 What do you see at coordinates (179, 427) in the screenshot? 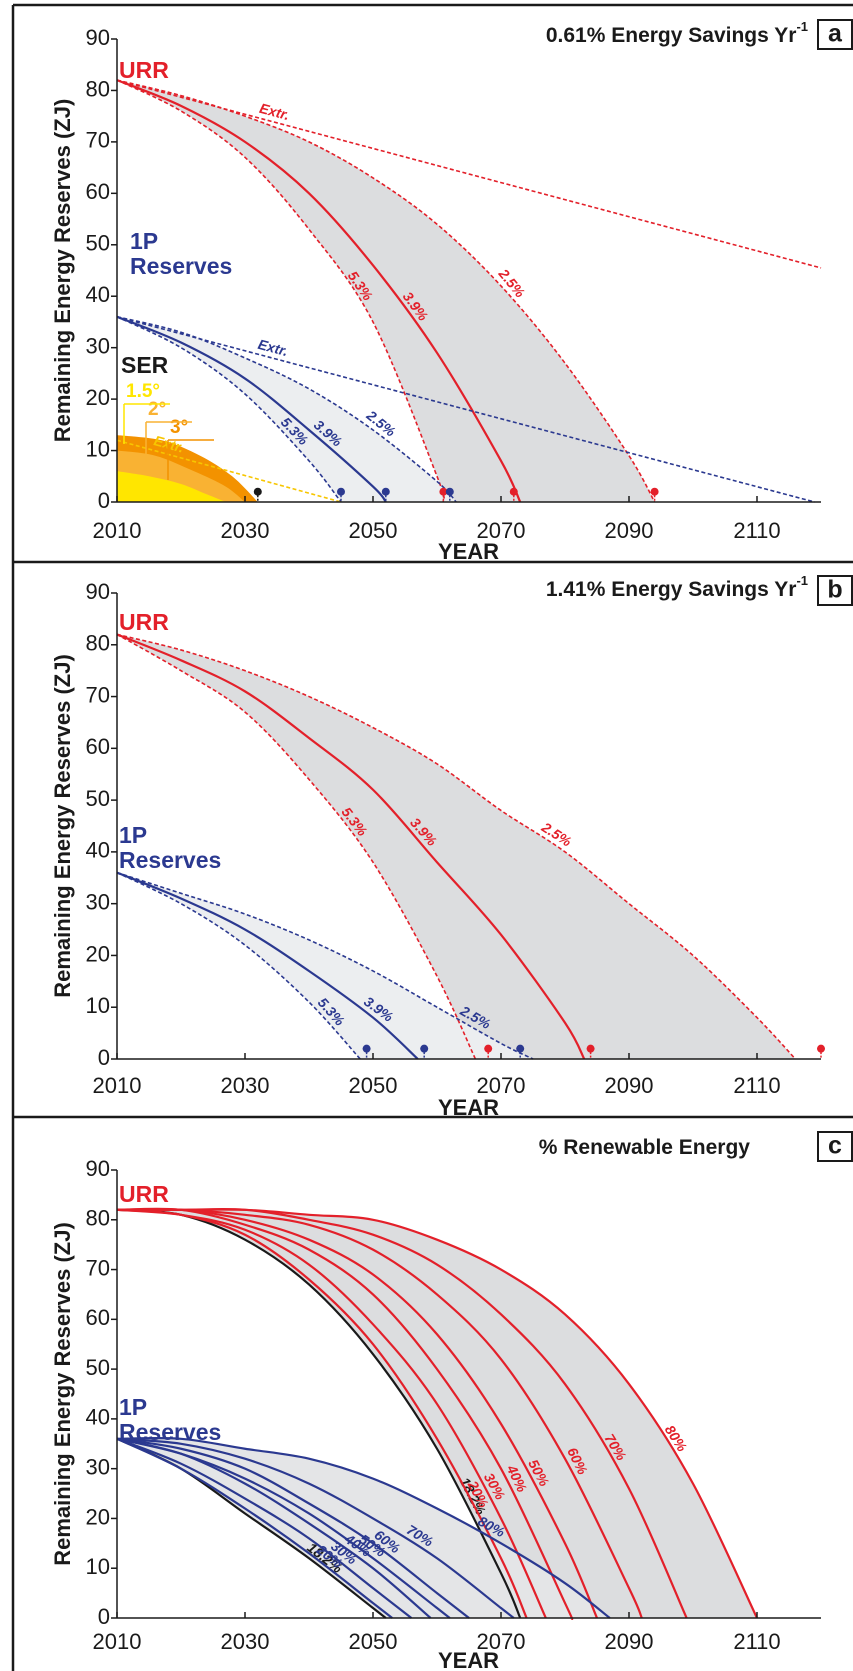
I see `ser-label: 3°` at bounding box center [179, 427].